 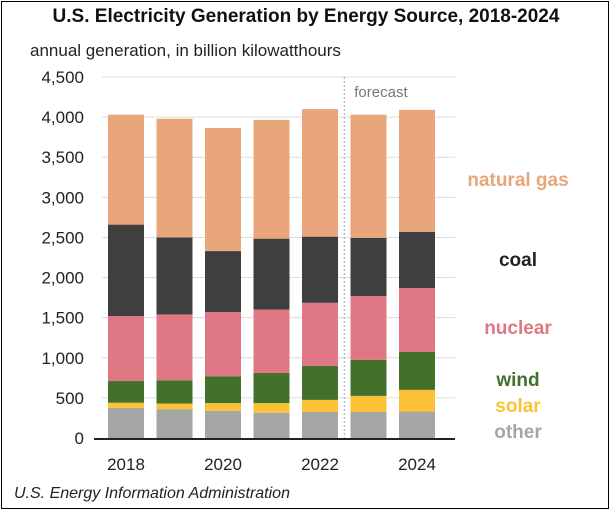 What do you see at coordinates (517, 180) in the screenshot?
I see `legend-label-natural-gas: natural gas` at bounding box center [517, 180].